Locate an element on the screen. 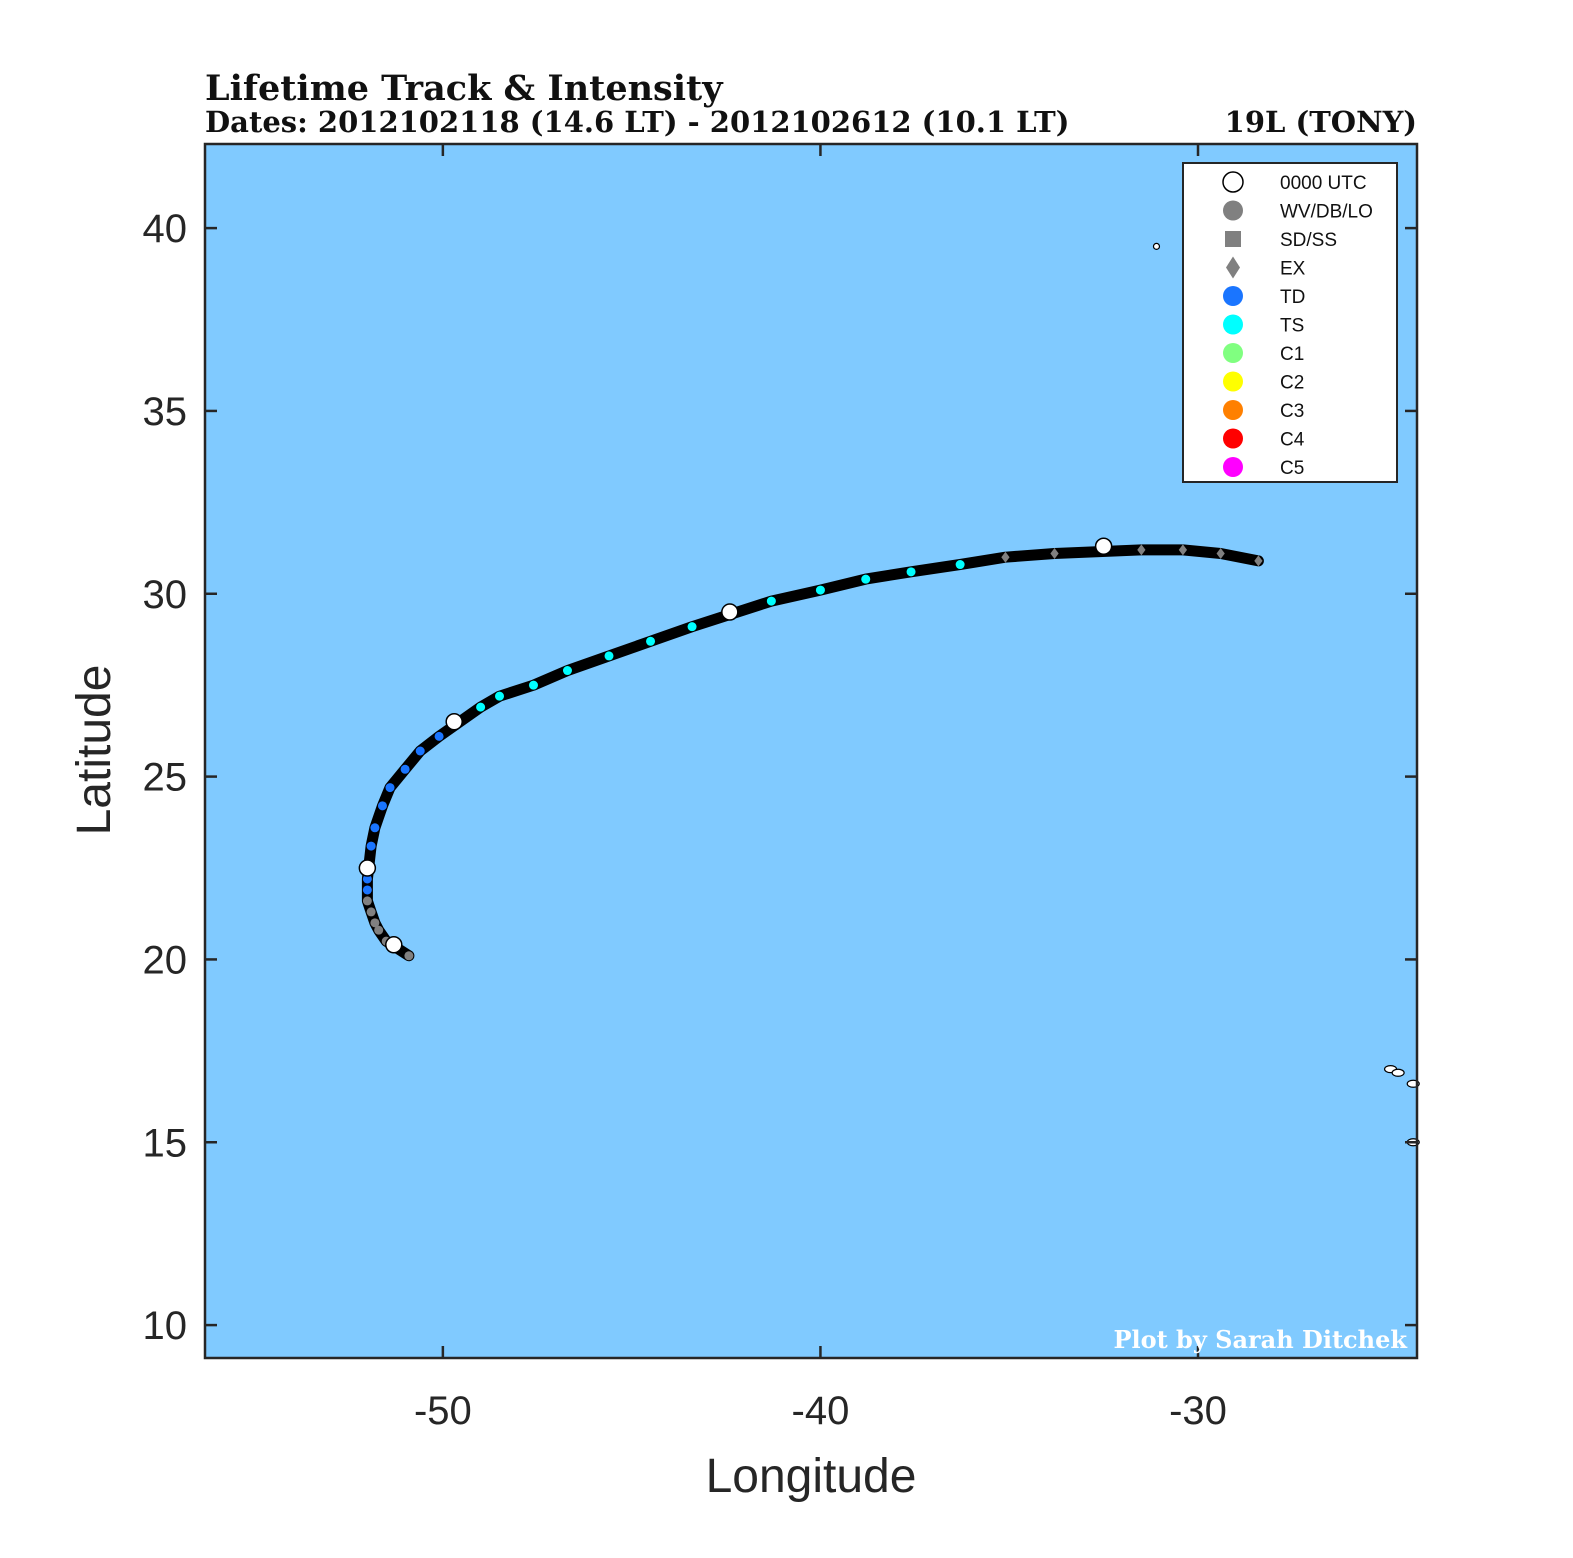 This screenshot has width=1573, height=1558. legend-label-8: C3 is located at coordinates (1292, 411).